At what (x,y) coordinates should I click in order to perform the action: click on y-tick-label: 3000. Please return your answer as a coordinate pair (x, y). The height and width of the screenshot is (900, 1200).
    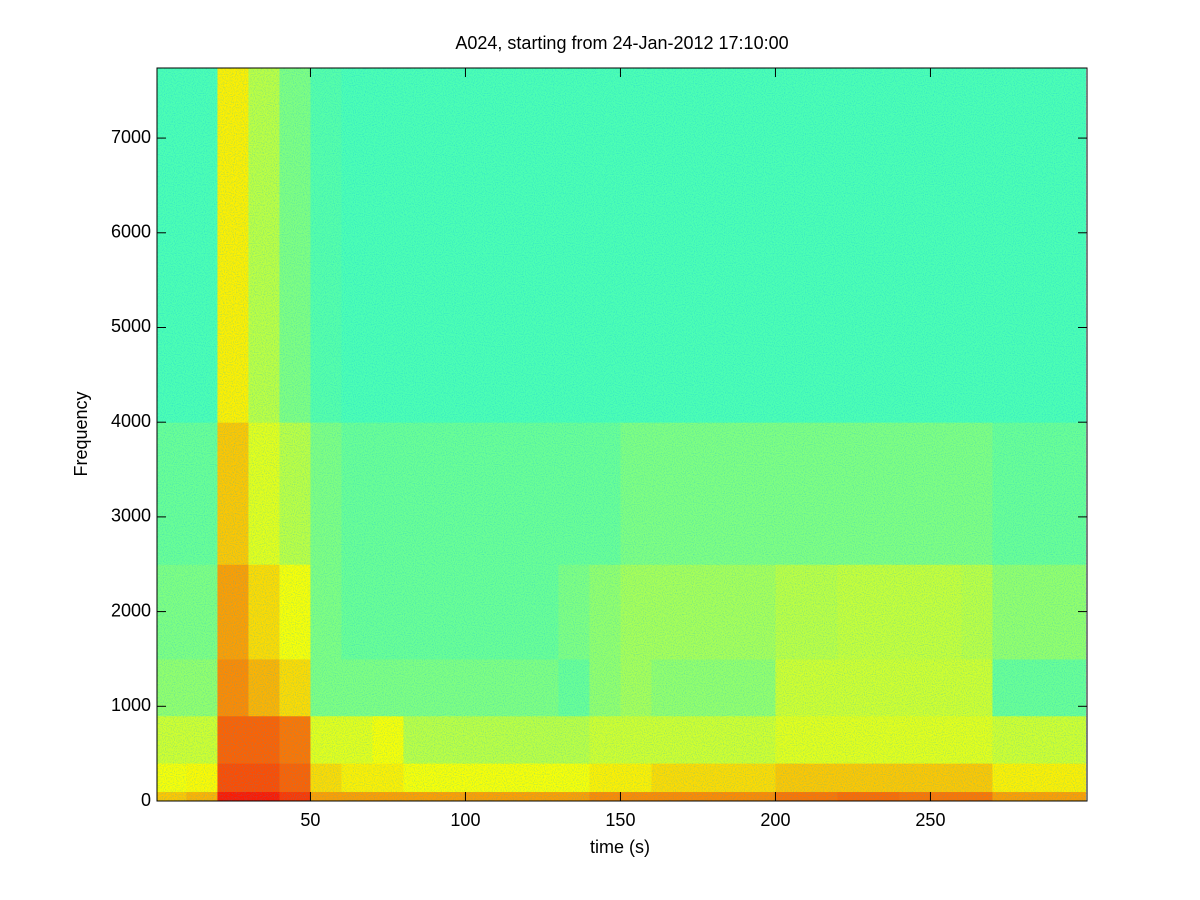
    Looking at the image, I should click on (131, 516).